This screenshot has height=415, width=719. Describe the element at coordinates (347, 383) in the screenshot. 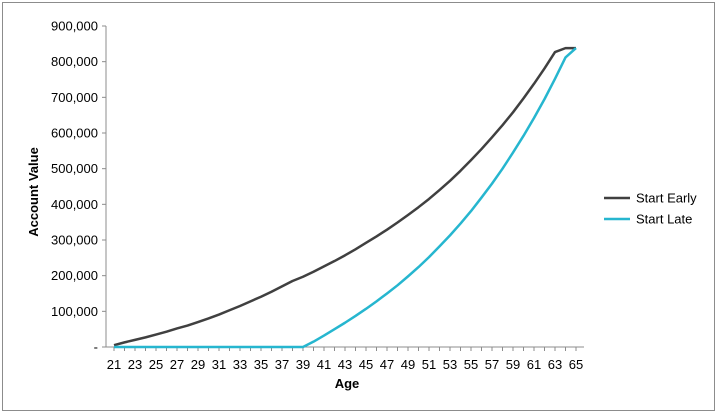

I see `x-axis-title: Age` at that location.